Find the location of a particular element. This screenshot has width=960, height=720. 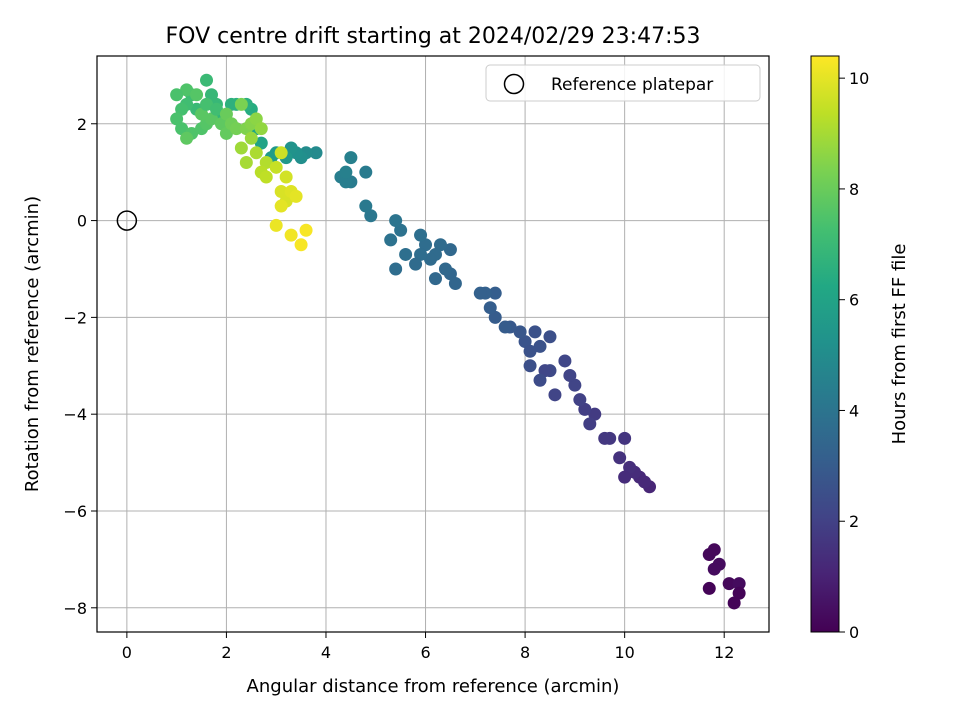

legend-box is located at coordinates (623, 83).